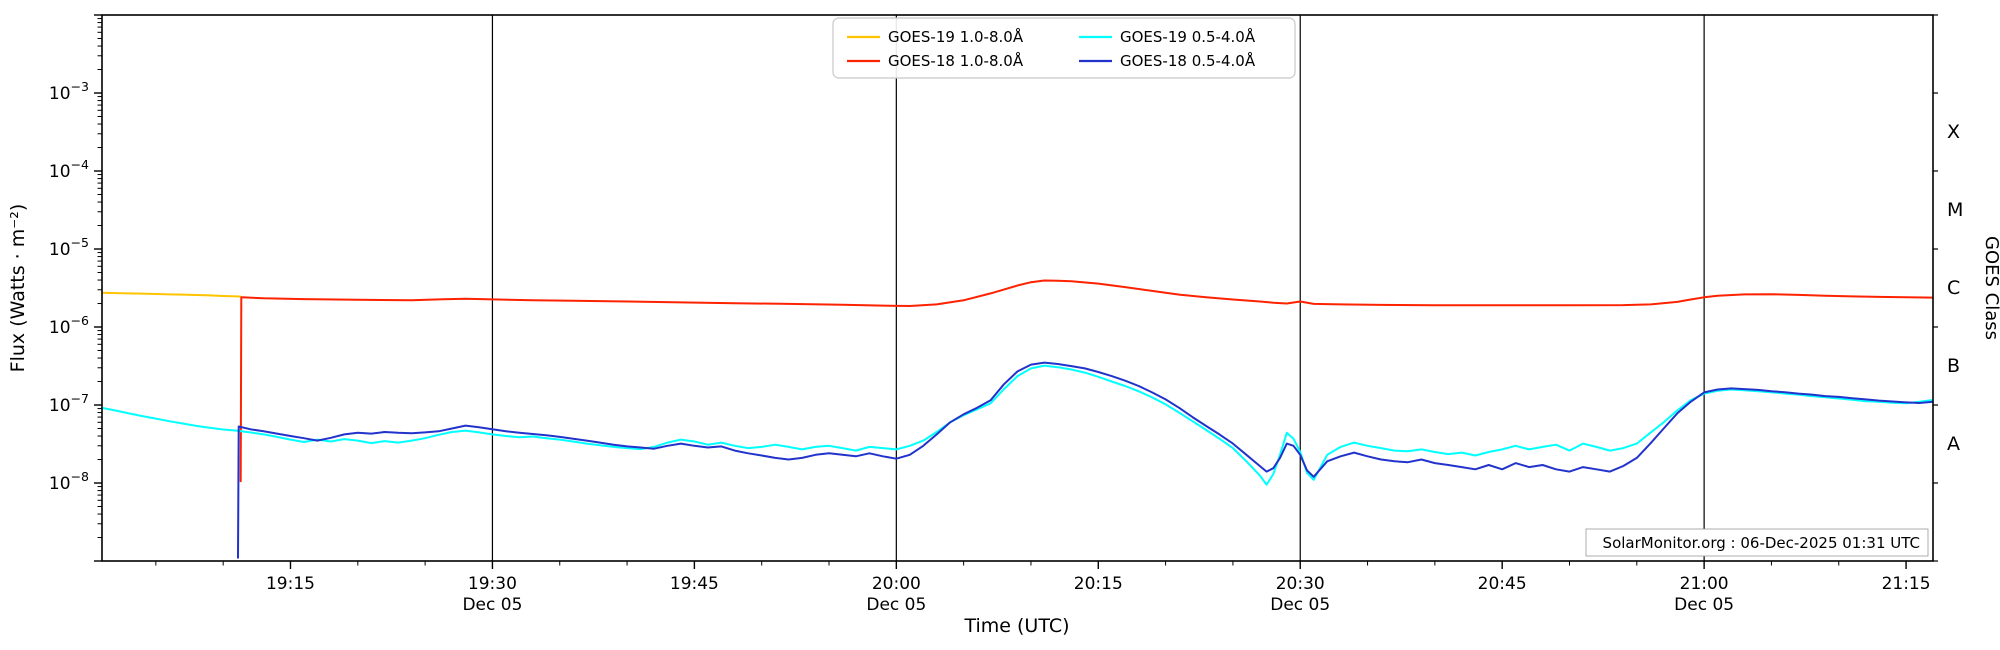 The width and height of the screenshot is (2000, 650). Describe the element at coordinates (69, 247) in the screenshot. I see `y-tick-label: 10⁻⁵` at that location.